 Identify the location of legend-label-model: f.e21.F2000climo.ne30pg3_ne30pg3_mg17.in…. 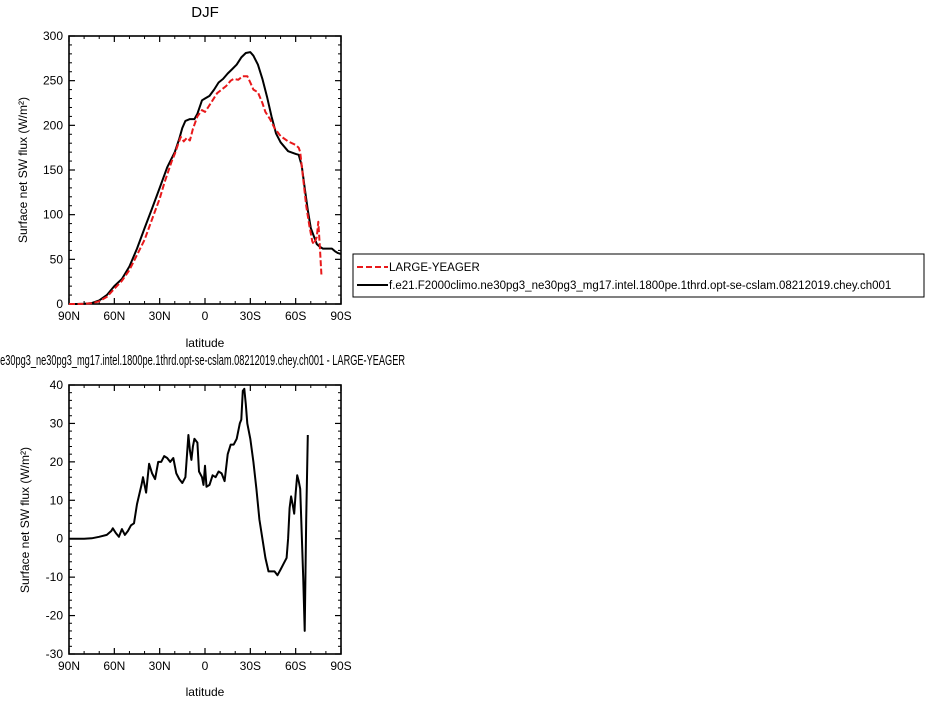
(640, 286).